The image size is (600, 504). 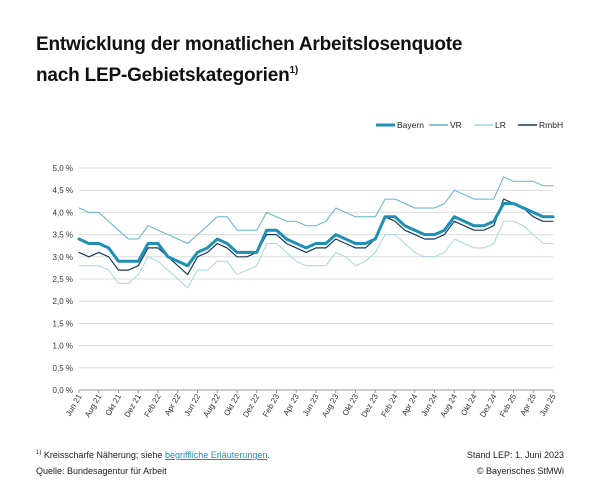 What do you see at coordinates (101, 471) in the screenshot?
I see `source-note: Quelle: Bundesagentur für Arbeit` at bounding box center [101, 471].